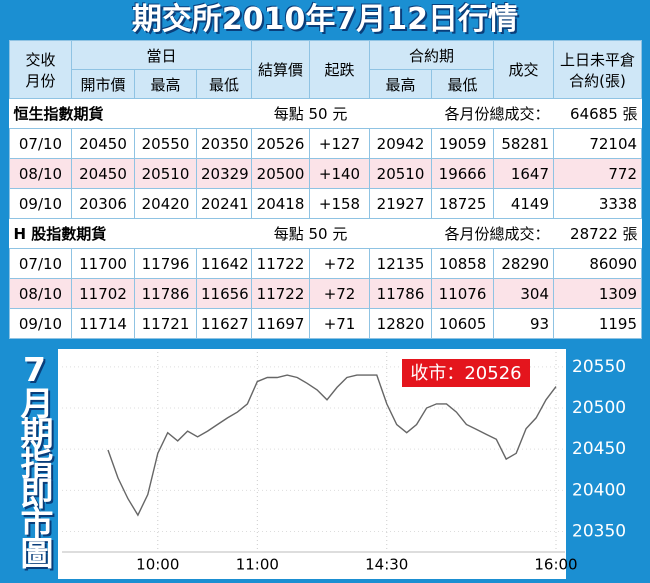 The image size is (650, 583). What do you see at coordinates (463, 323) in the screenshot?
I see `cell: 10605` at bounding box center [463, 323].